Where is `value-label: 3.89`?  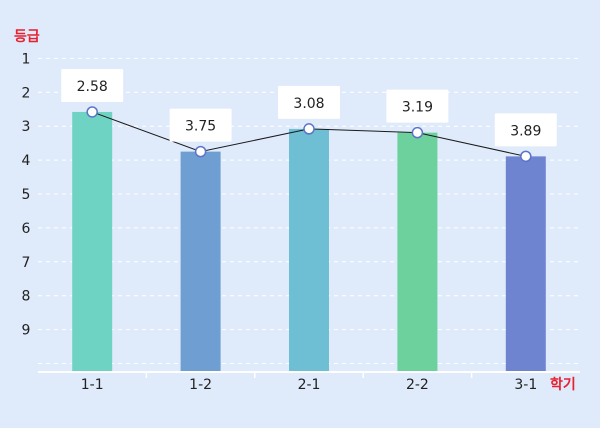
value-label: 3.89 is located at coordinates (525, 131).